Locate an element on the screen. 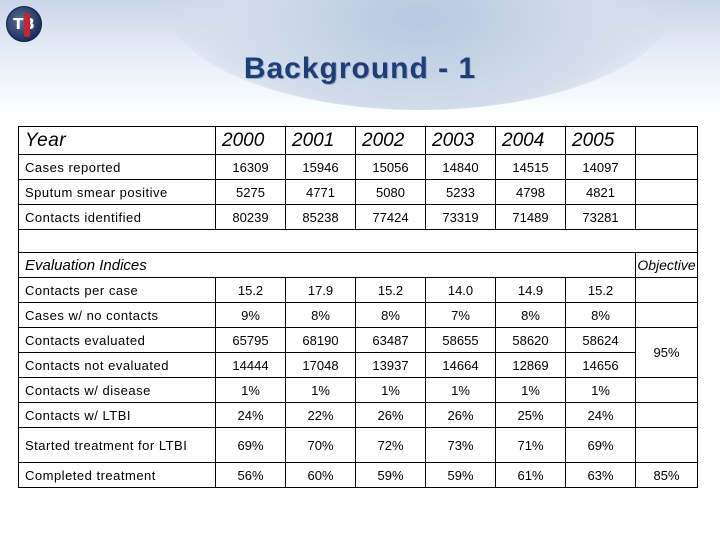 The image size is (720, 540). value-cell: 25% is located at coordinates (530, 415).